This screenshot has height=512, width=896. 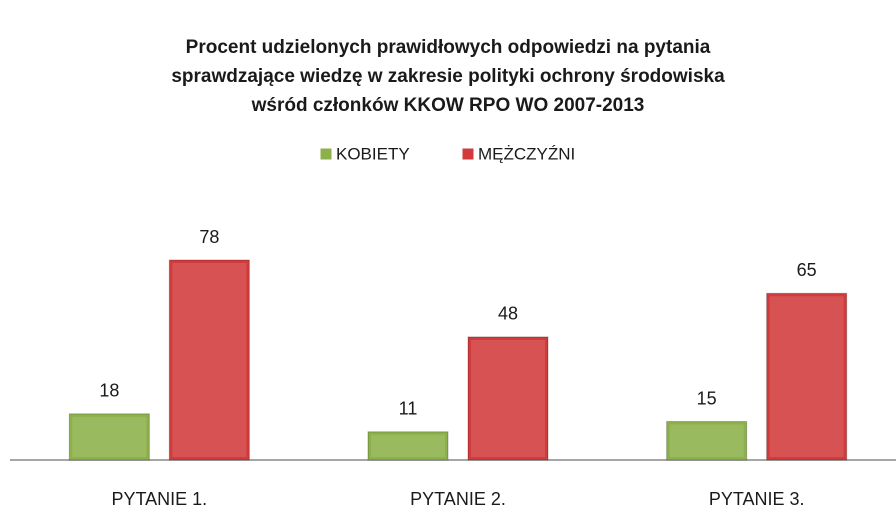 I want to click on legend-label: KOBIETY, so click(x=373, y=153).